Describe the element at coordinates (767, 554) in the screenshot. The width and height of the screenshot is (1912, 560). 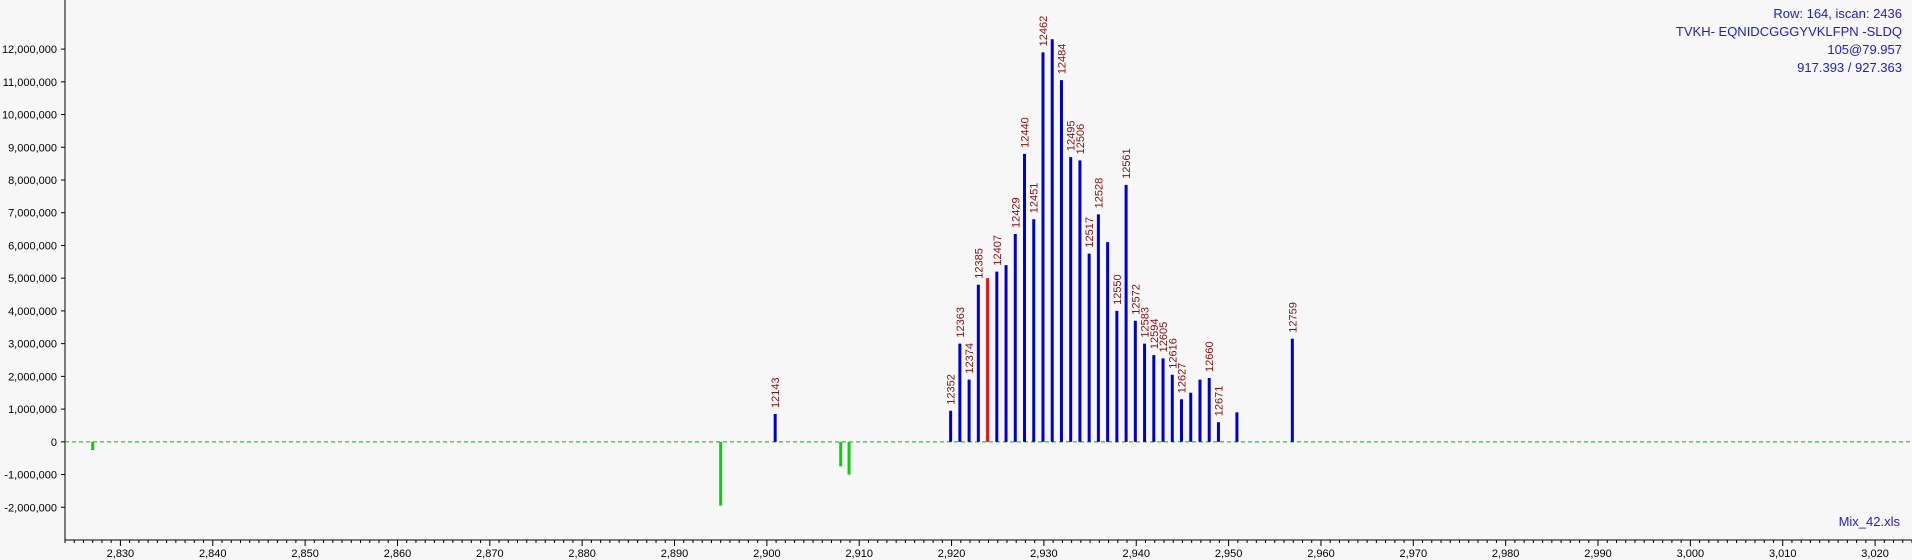
I see `x-tick-label: 2,900` at that location.